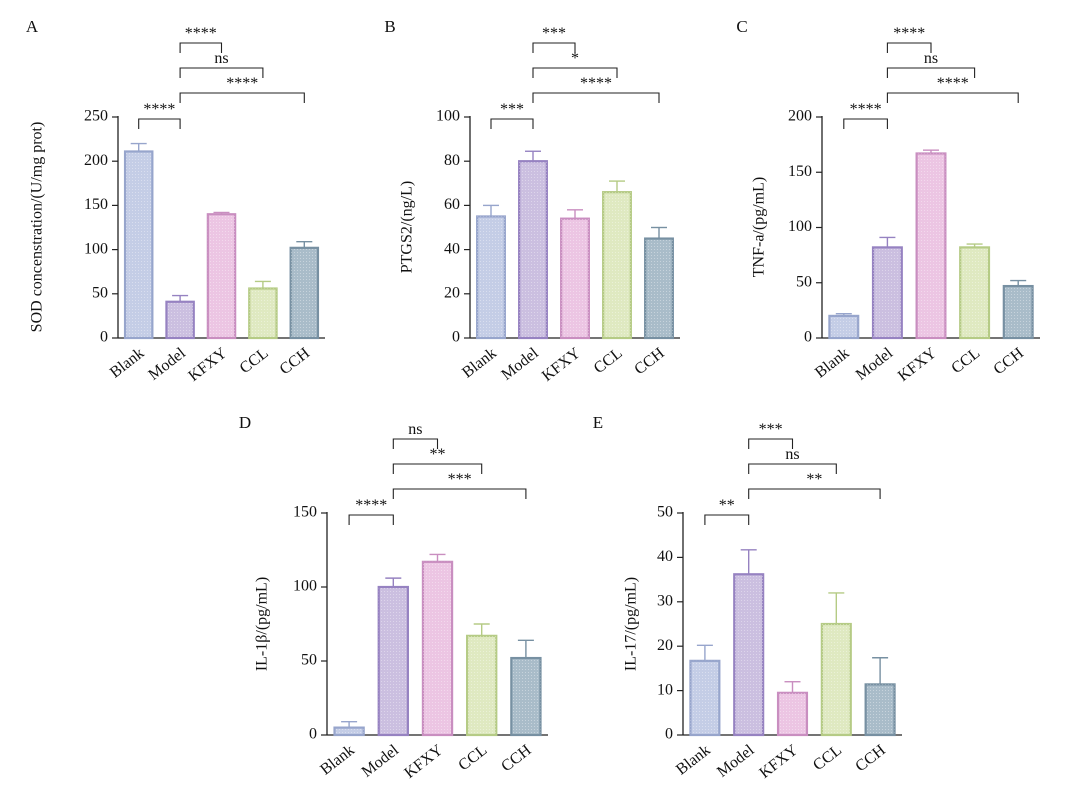 Image resolution: width=1082 pixels, height=795 pixels. I want to click on y-axis-label: SOD concenstration/(U/mg prot), so click(37, 227).